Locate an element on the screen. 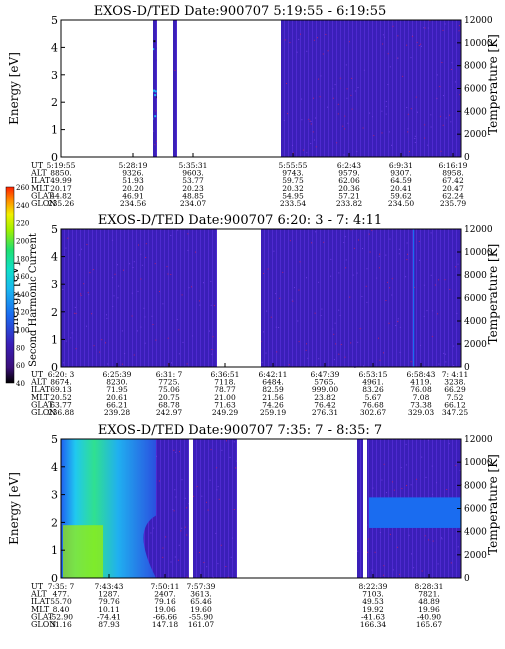  colorbar-tick-label: 200 is located at coordinates (22, 241).